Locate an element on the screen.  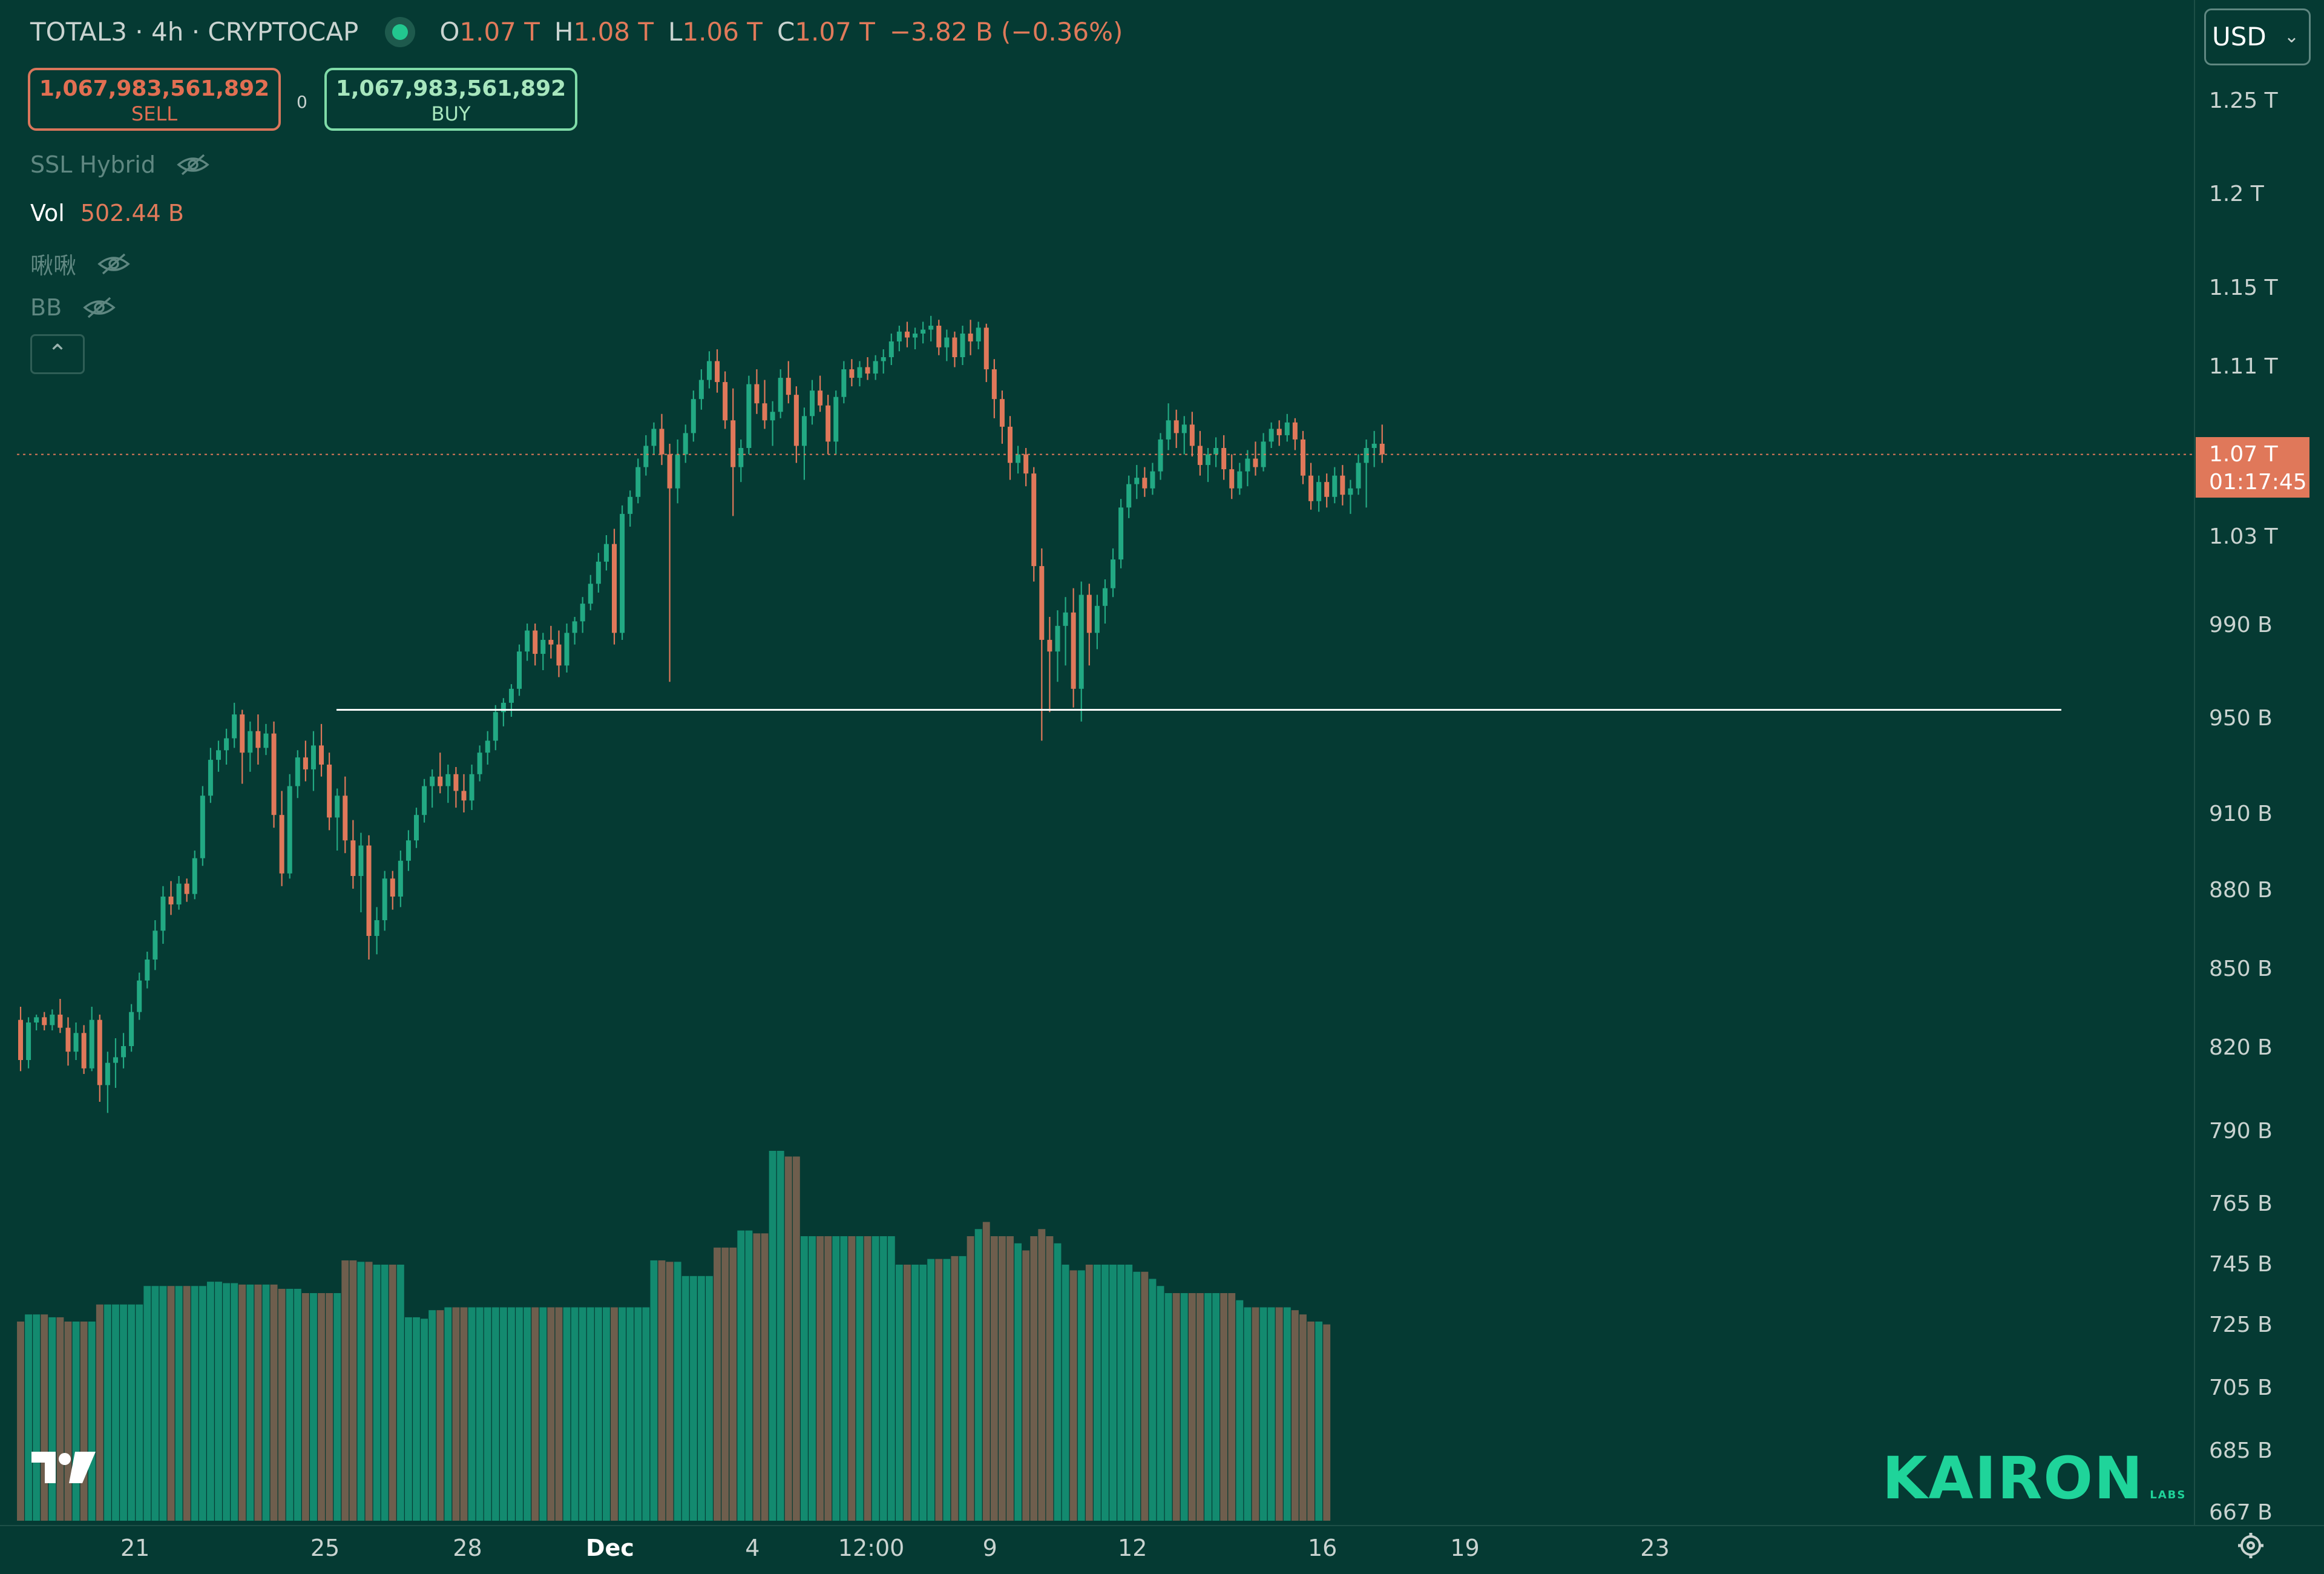
open-label: O is located at coordinates (449, 32).